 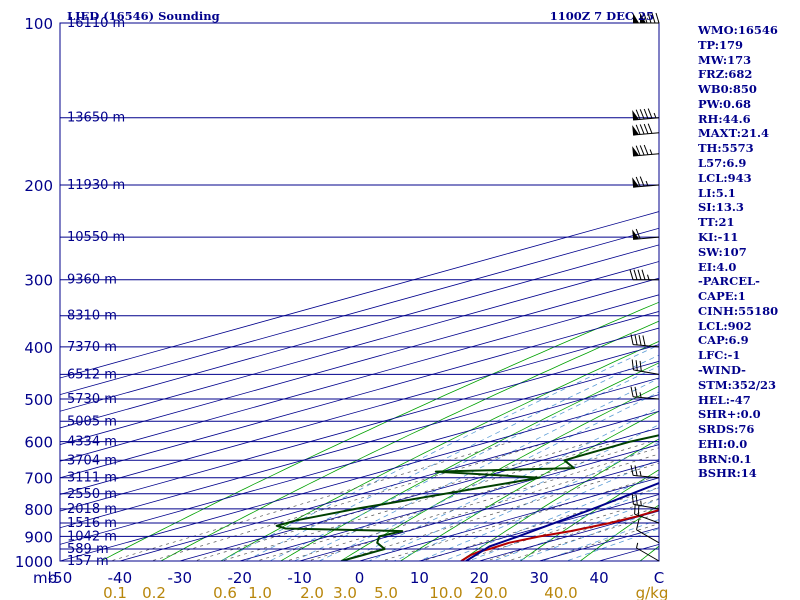 I want to click on pressure-tick-label: 400, so click(x=38, y=348).